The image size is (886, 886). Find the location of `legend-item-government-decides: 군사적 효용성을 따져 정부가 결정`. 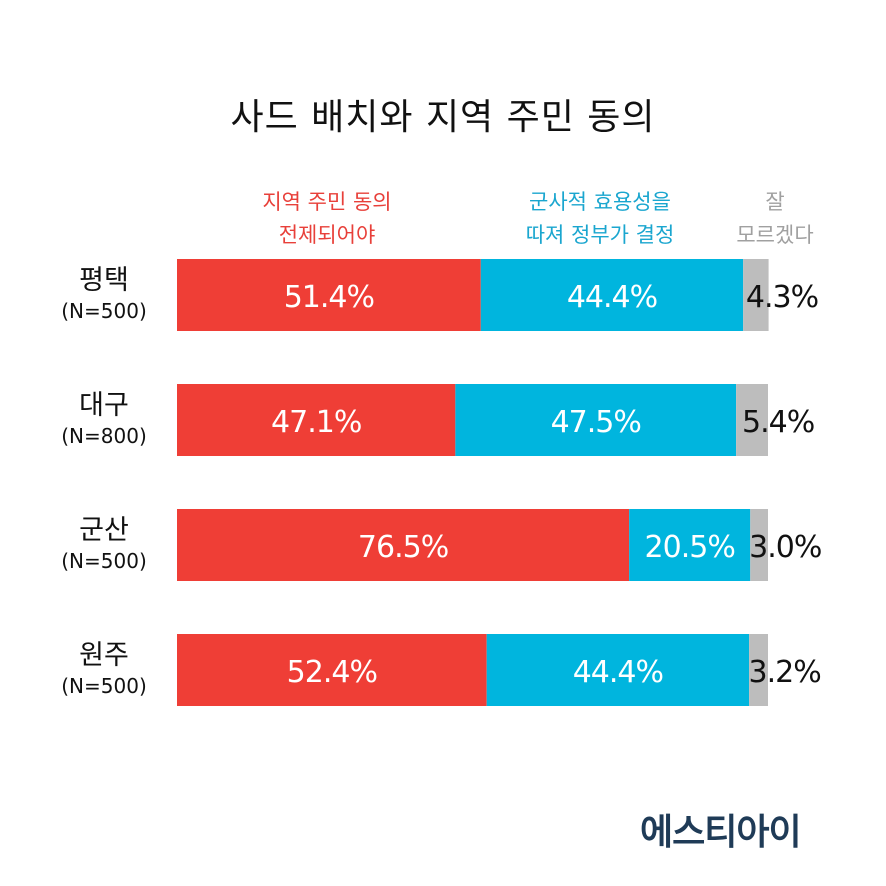

legend-item-government-decides: 군사적 효용성을 따져 정부가 결정 is located at coordinates (600, 219).